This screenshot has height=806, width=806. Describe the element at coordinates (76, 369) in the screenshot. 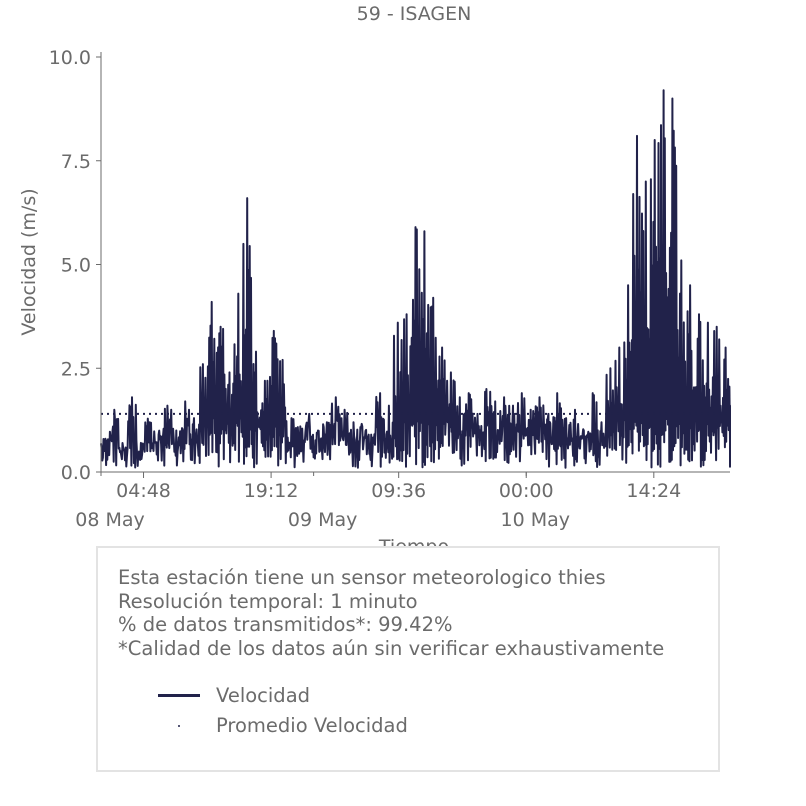

I see `y-tick-label: 2.5` at that location.